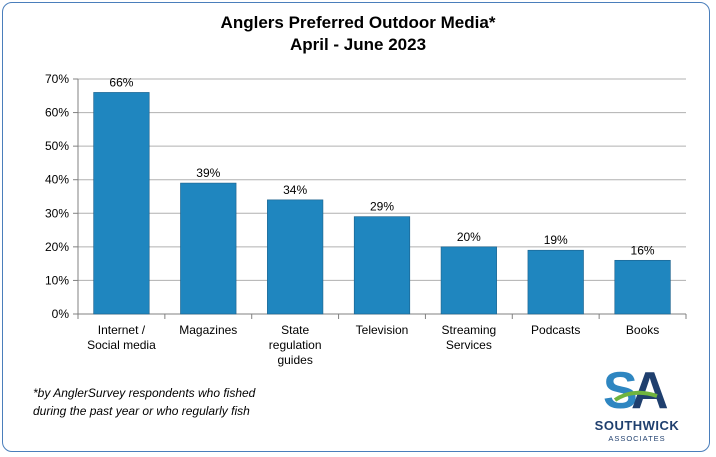 The image size is (716, 457). Describe the element at coordinates (57, 180) in the screenshot. I see `y-tick-label: 40%` at that location.